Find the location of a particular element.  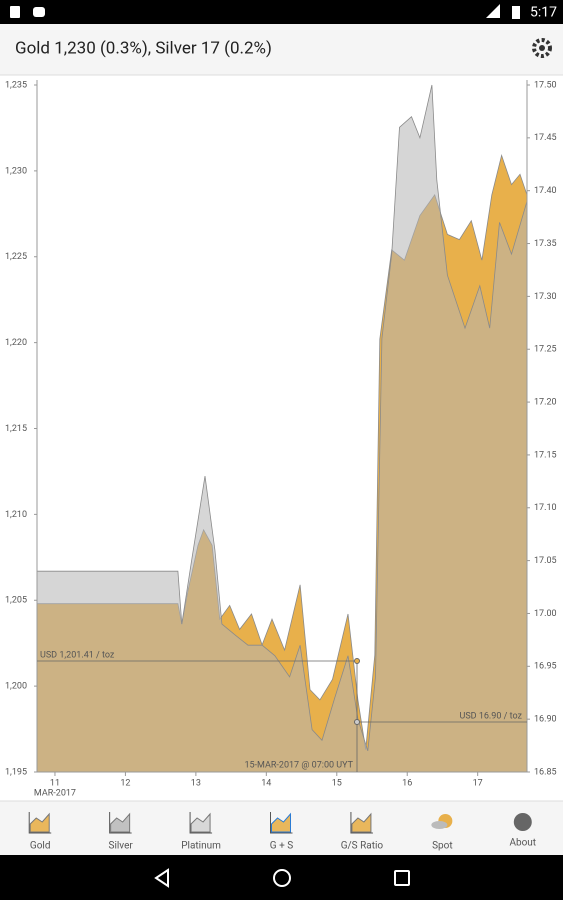

y2-tick-label: 17.05 is located at coordinates (545, 561).